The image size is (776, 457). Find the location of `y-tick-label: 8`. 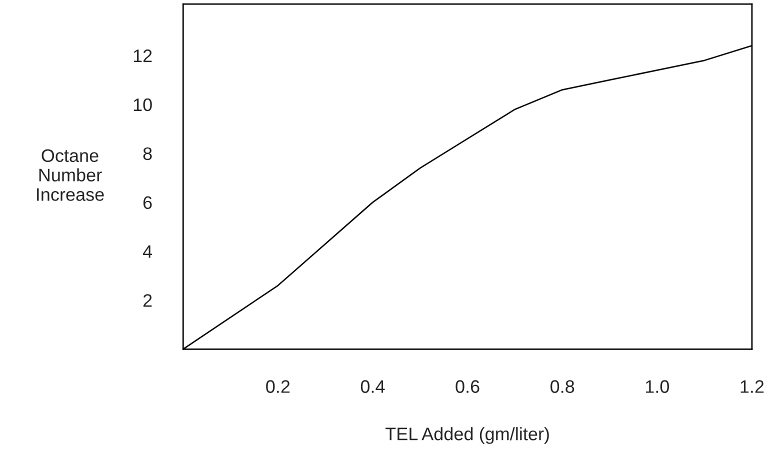

y-tick-label: 8 is located at coordinates (147, 153).